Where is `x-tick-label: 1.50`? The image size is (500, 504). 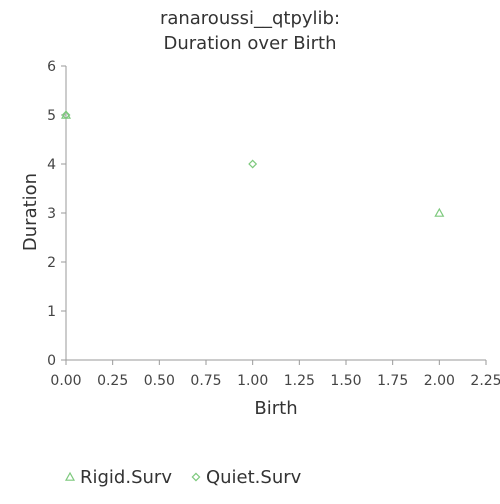 x-tick-label: 1.50 is located at coordinates (345, 381).